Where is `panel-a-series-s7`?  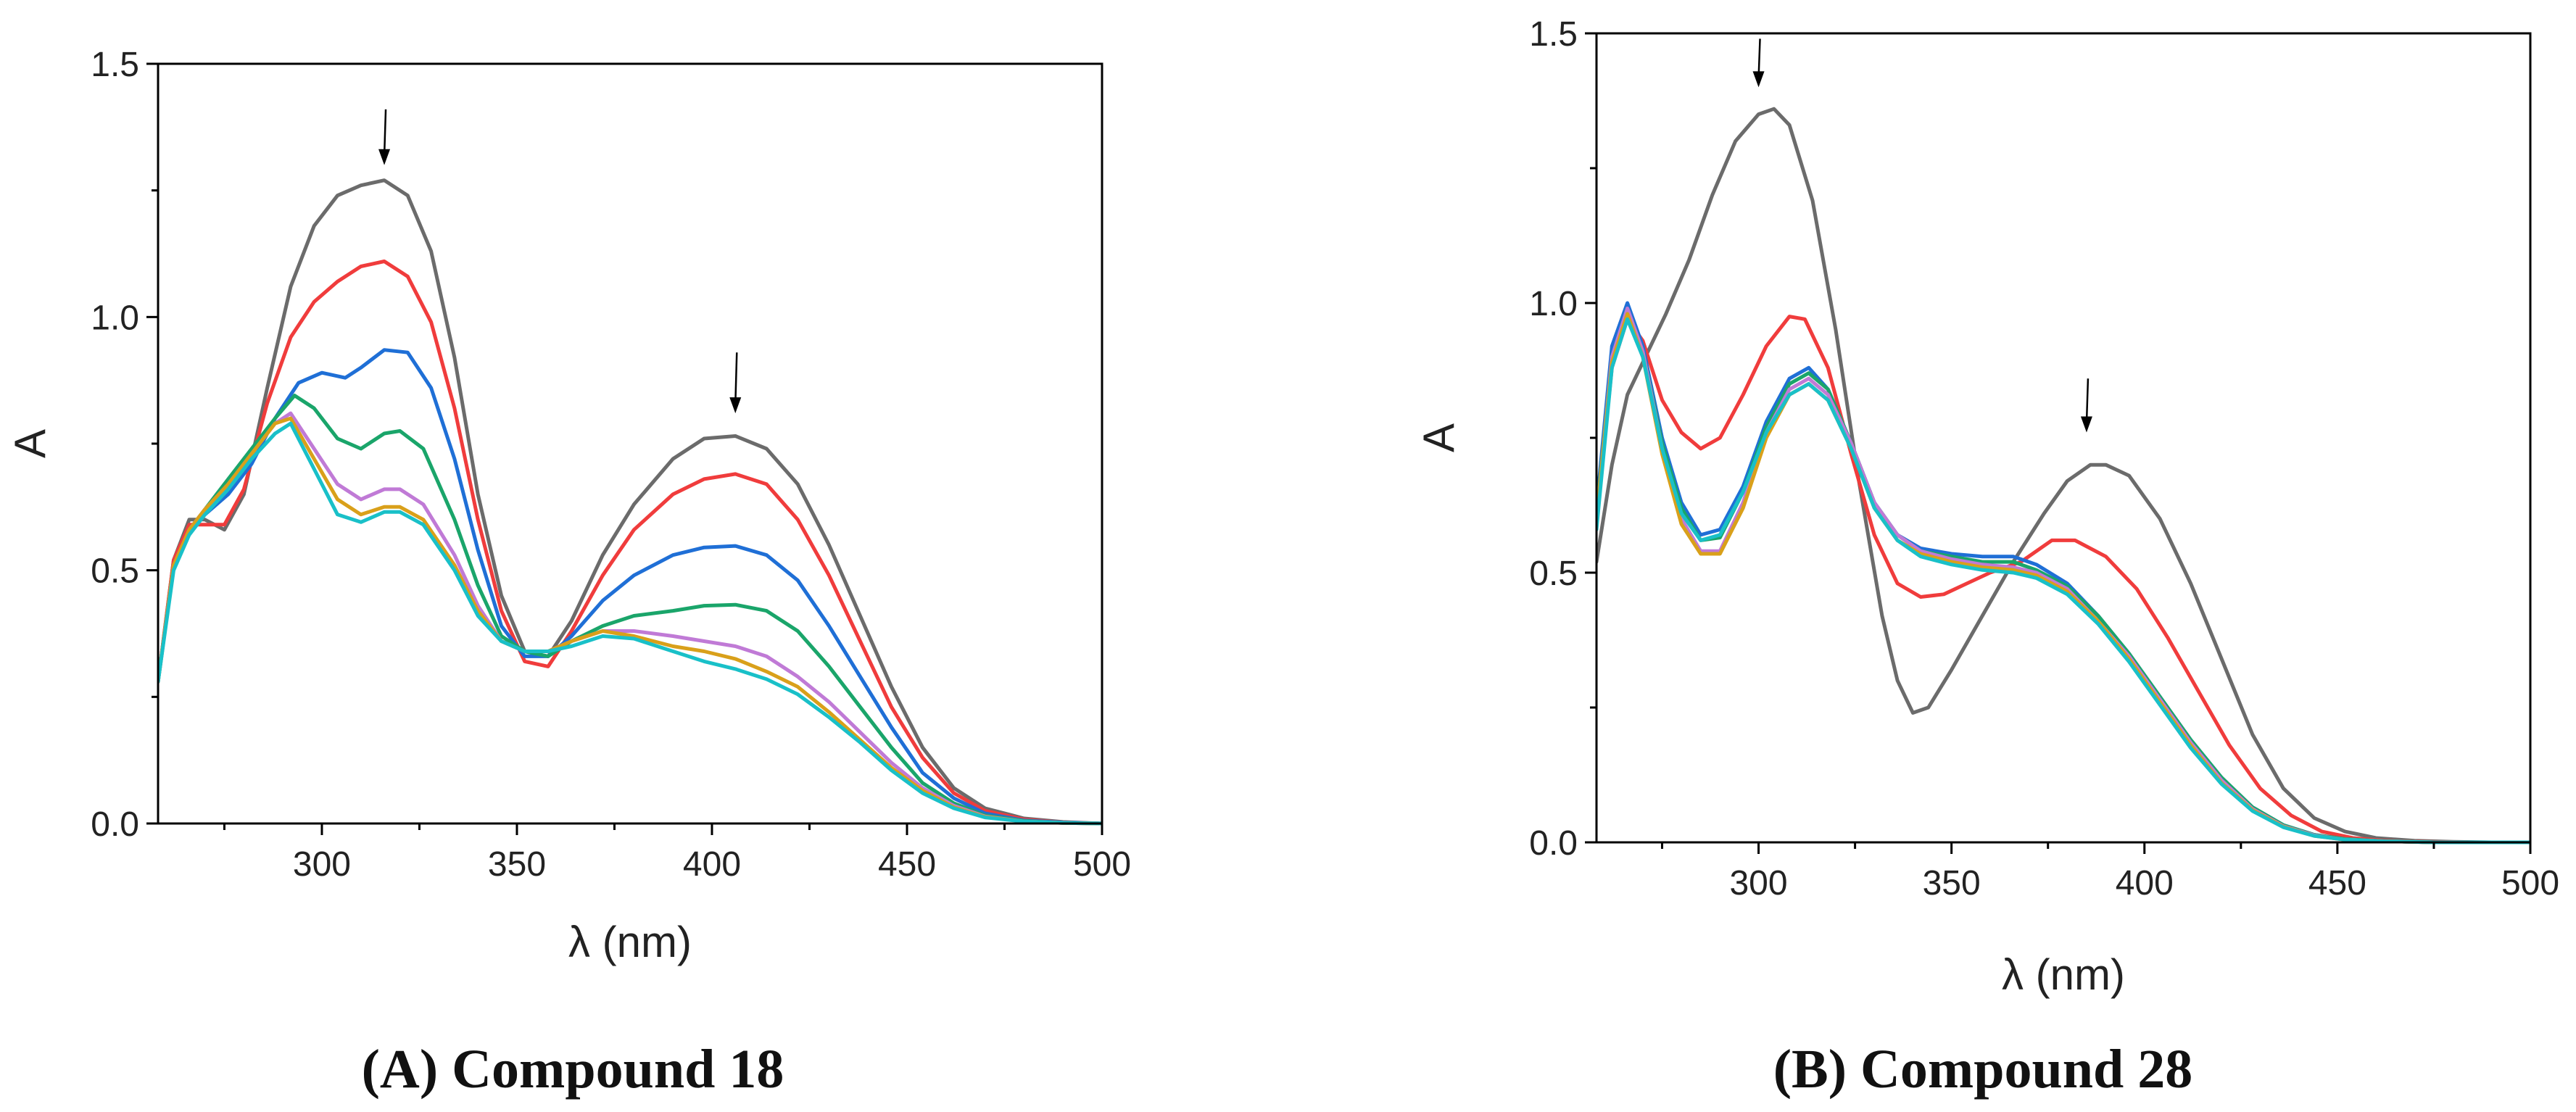
panel-a-series-s7 is located at coordinates (630, 623).